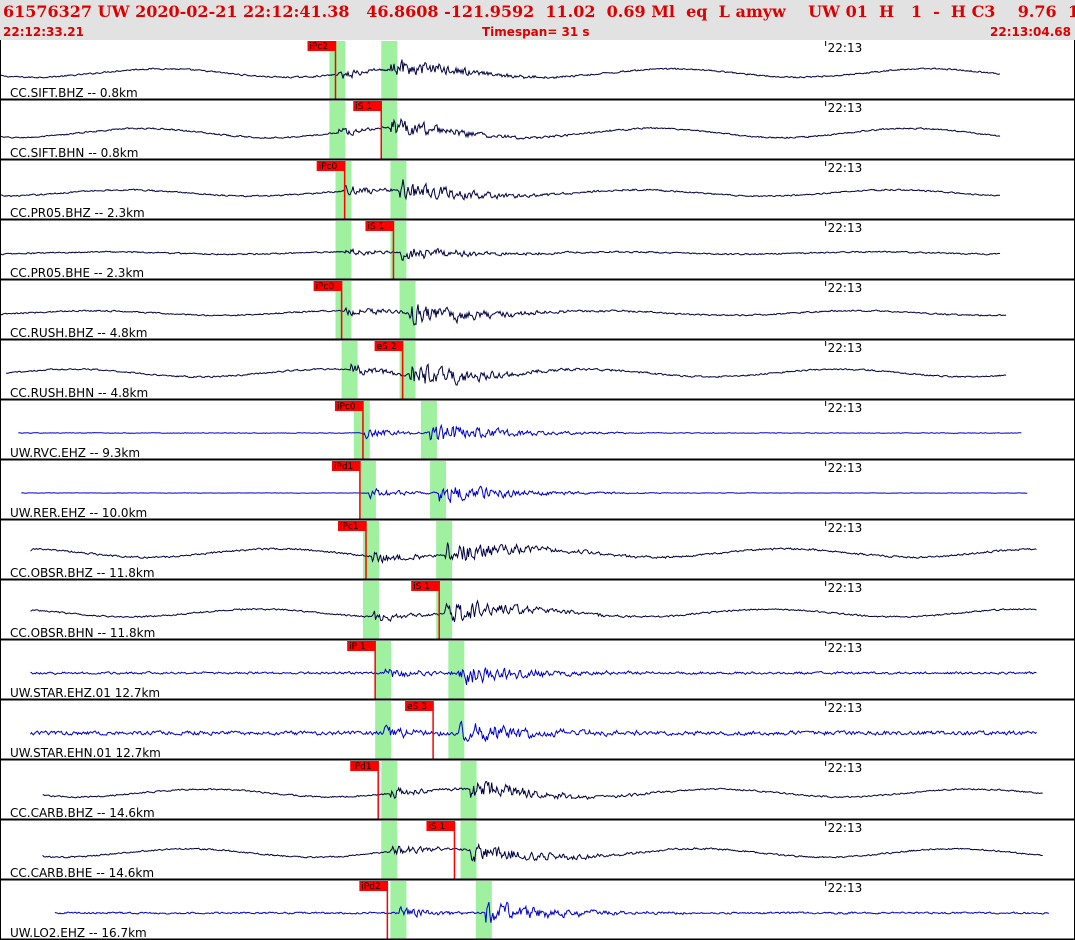 The width and height of the screenshot is (1075, 940). I want to click on station-label: CC.SIFT.BHN -- 0.8km, so click(74, 153).